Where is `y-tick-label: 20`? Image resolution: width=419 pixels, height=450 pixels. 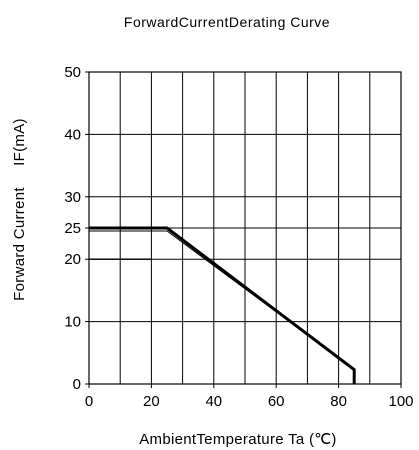
y-tick-label: 20 is located at coordinates (72, 259).